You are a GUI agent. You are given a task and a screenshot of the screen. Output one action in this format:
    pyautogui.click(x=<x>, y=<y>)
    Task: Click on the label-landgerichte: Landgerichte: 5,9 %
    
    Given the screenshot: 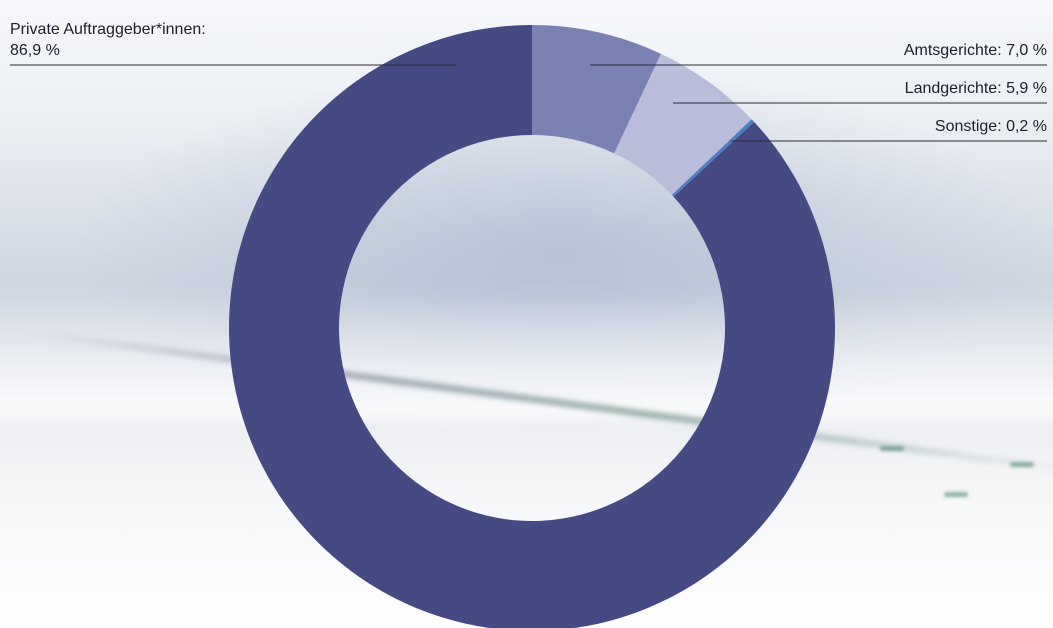 What is the action you would take?
    pyautogui.click(x=976, y=88)
    